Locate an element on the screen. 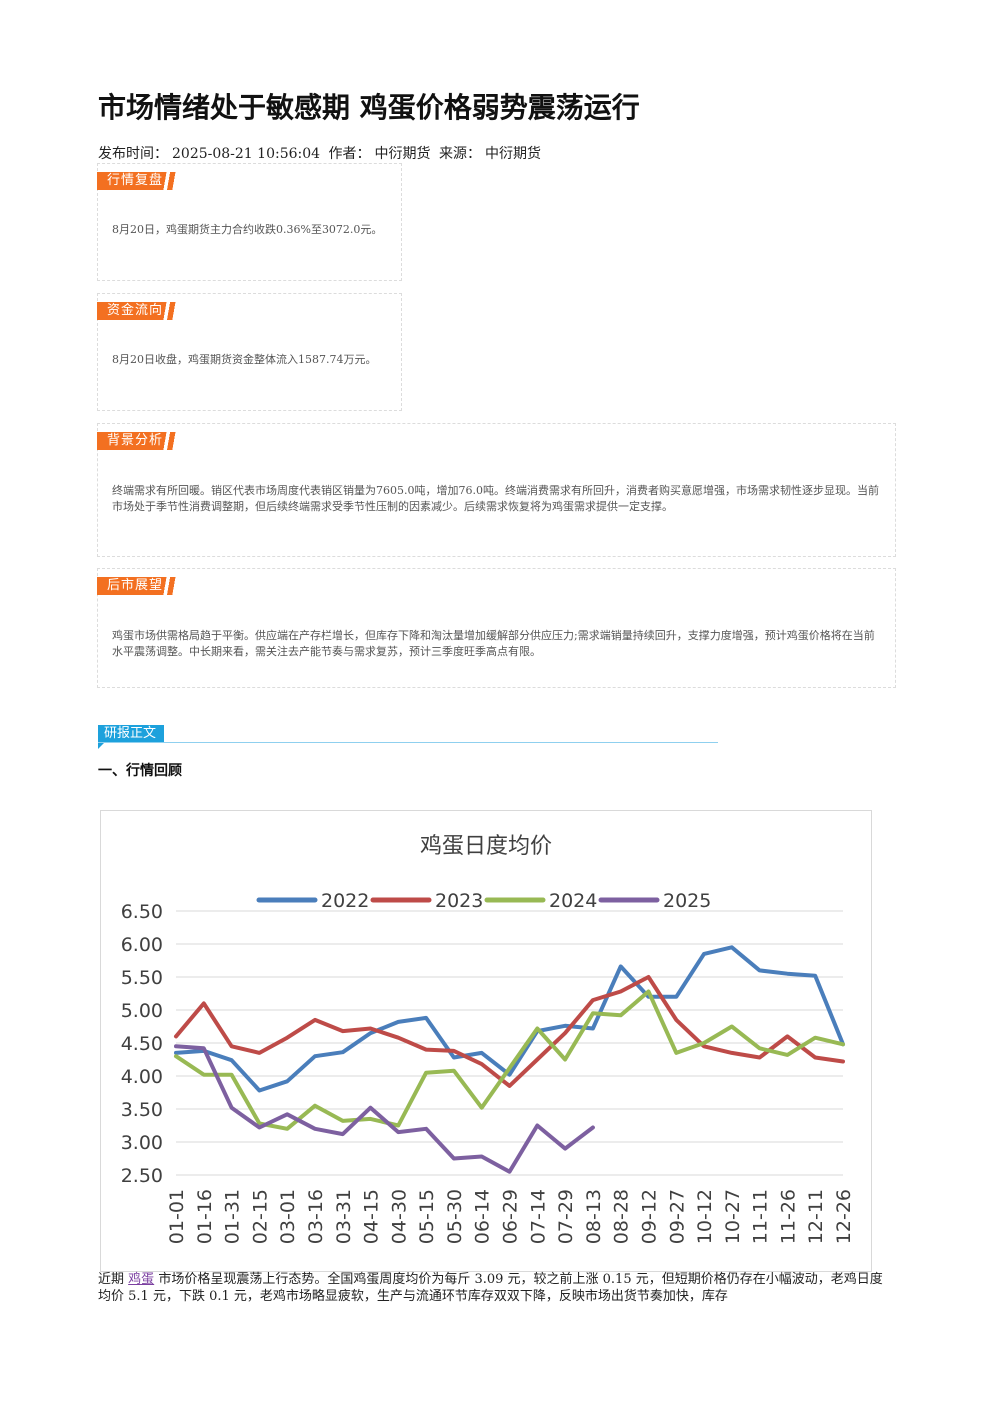 The image size is (992, 1403). y-tick-label: 4.00 is located at coordinates (142, 1077).